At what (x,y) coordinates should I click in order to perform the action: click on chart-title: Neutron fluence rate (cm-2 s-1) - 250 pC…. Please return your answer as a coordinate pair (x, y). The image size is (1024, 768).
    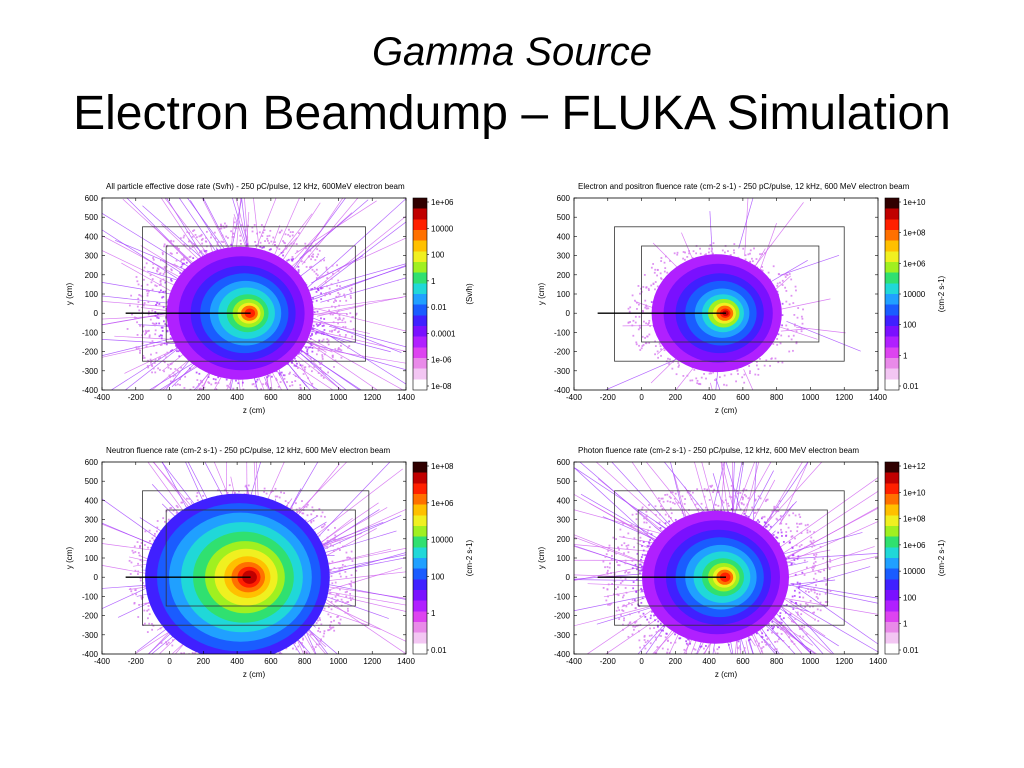
    Looking at the image, I should click on (248, 450).